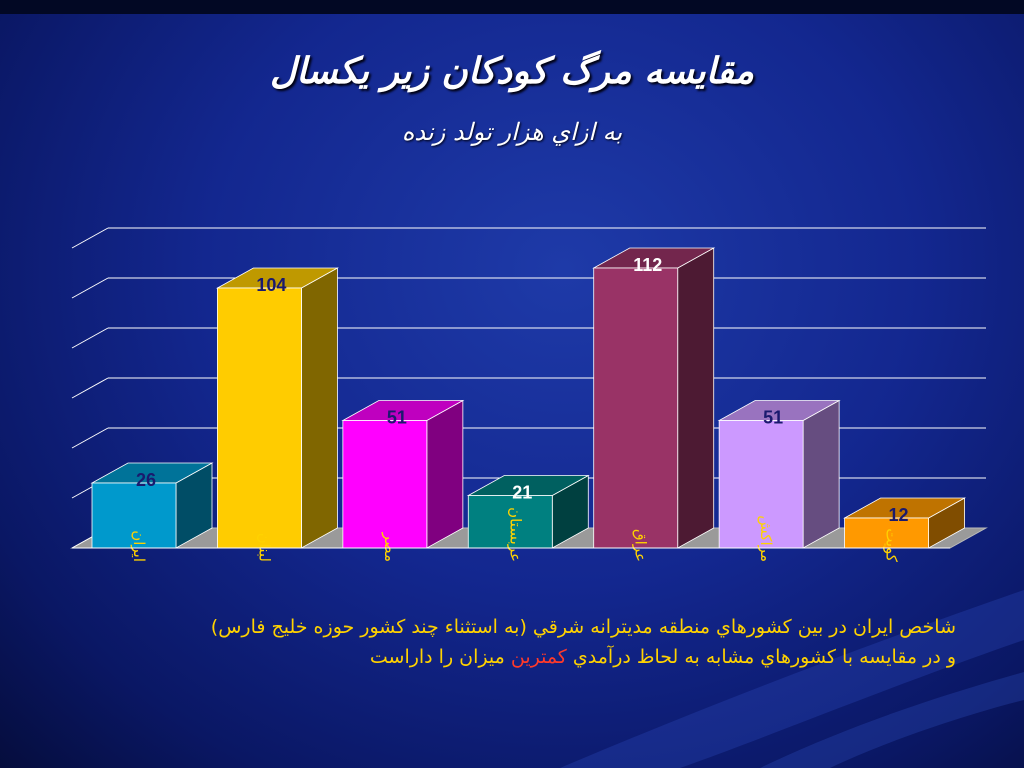  I want to click on footnote-highlight: کمترين, so click(538, 657).